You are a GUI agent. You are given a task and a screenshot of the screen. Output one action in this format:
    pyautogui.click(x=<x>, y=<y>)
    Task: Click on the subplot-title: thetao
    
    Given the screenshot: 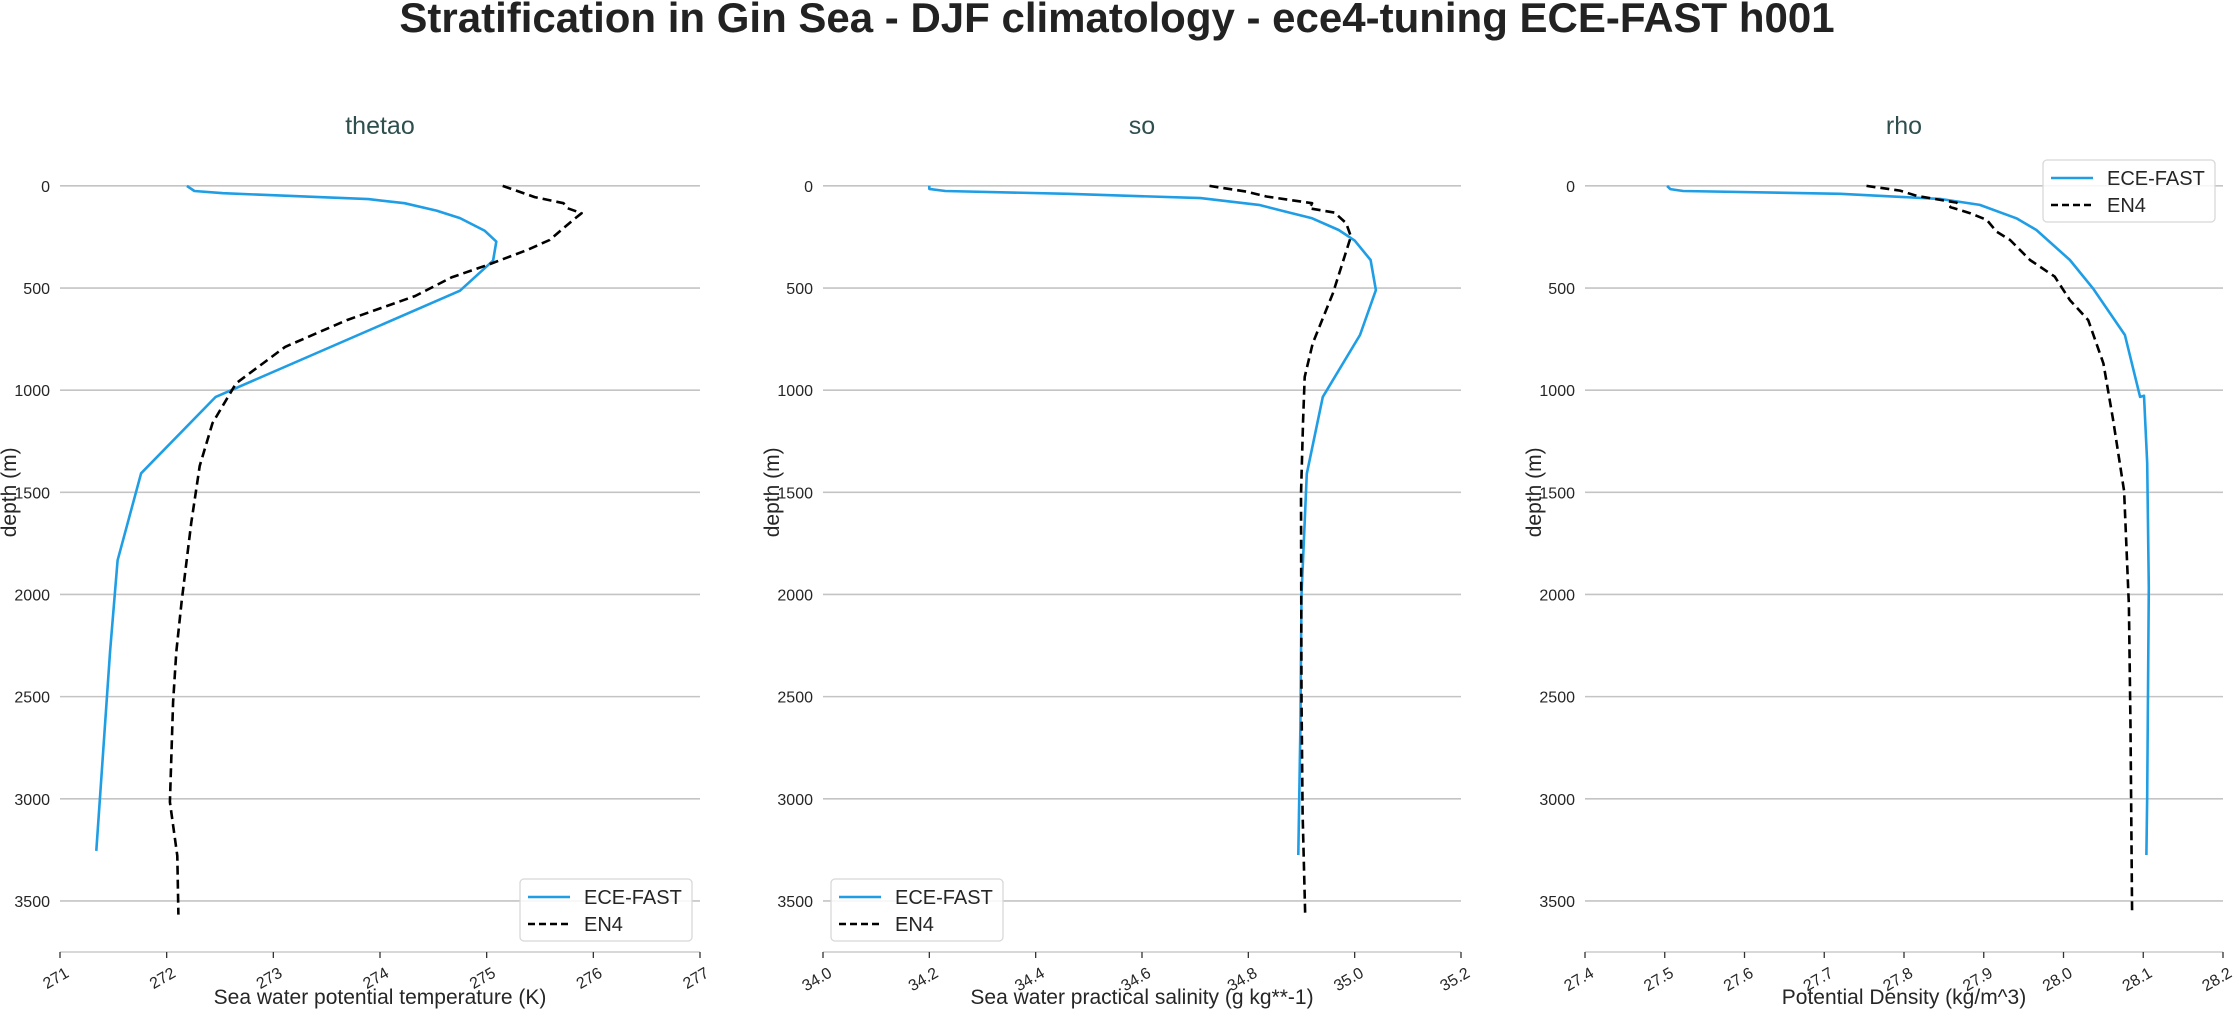 What is the action you would take?
    pyautogui.click(x=380, y=126)
    